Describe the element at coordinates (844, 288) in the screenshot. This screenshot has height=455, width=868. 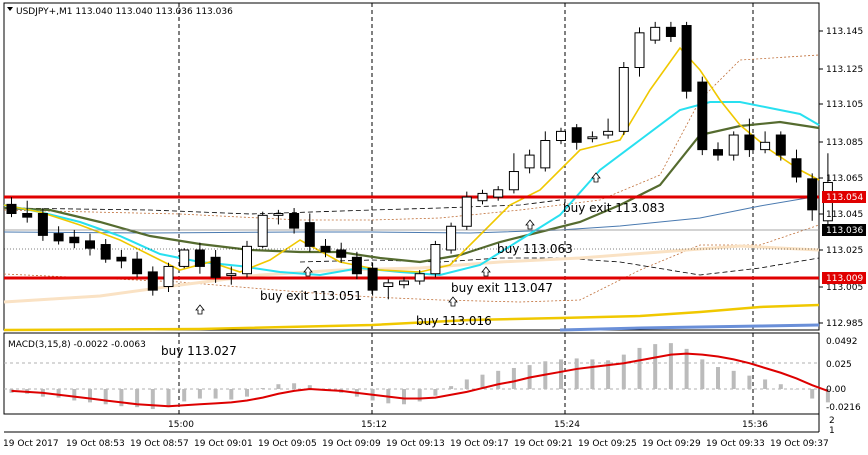
I see `price-tick: 113.005` at that location.